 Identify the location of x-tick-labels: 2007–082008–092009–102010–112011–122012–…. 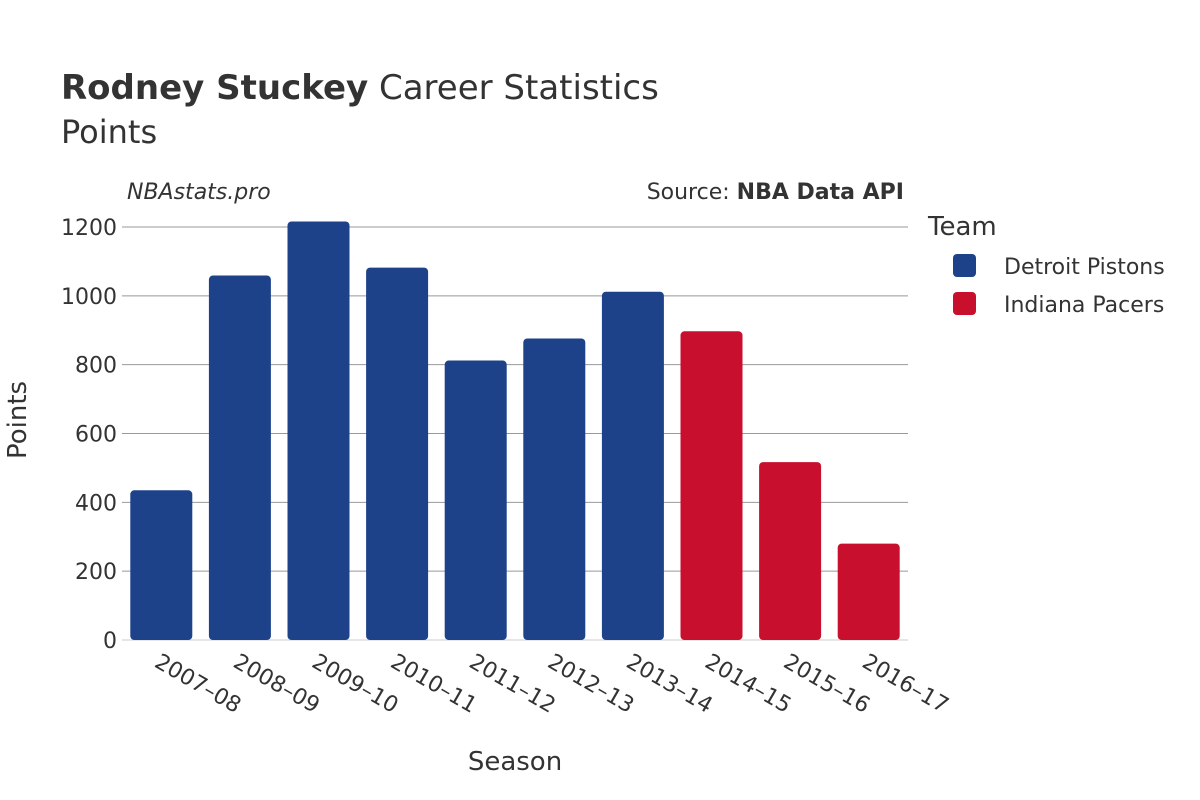
(551, 684).